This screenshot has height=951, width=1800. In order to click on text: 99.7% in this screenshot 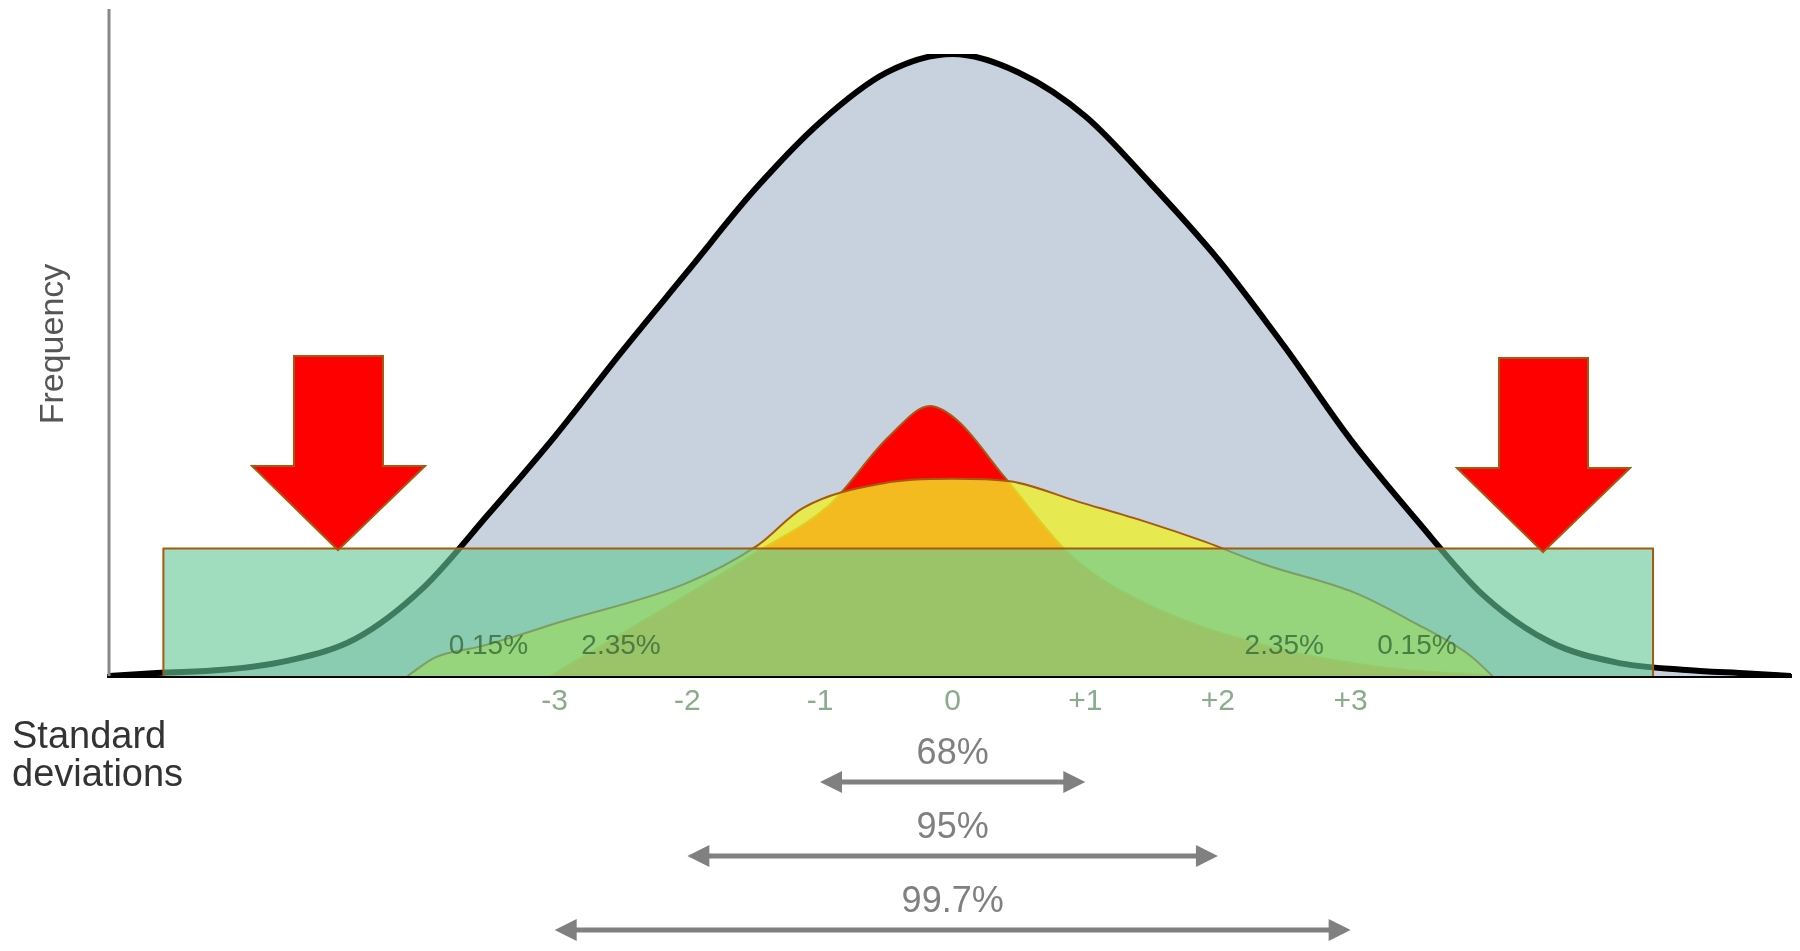, I will do `click(952, 899)`.